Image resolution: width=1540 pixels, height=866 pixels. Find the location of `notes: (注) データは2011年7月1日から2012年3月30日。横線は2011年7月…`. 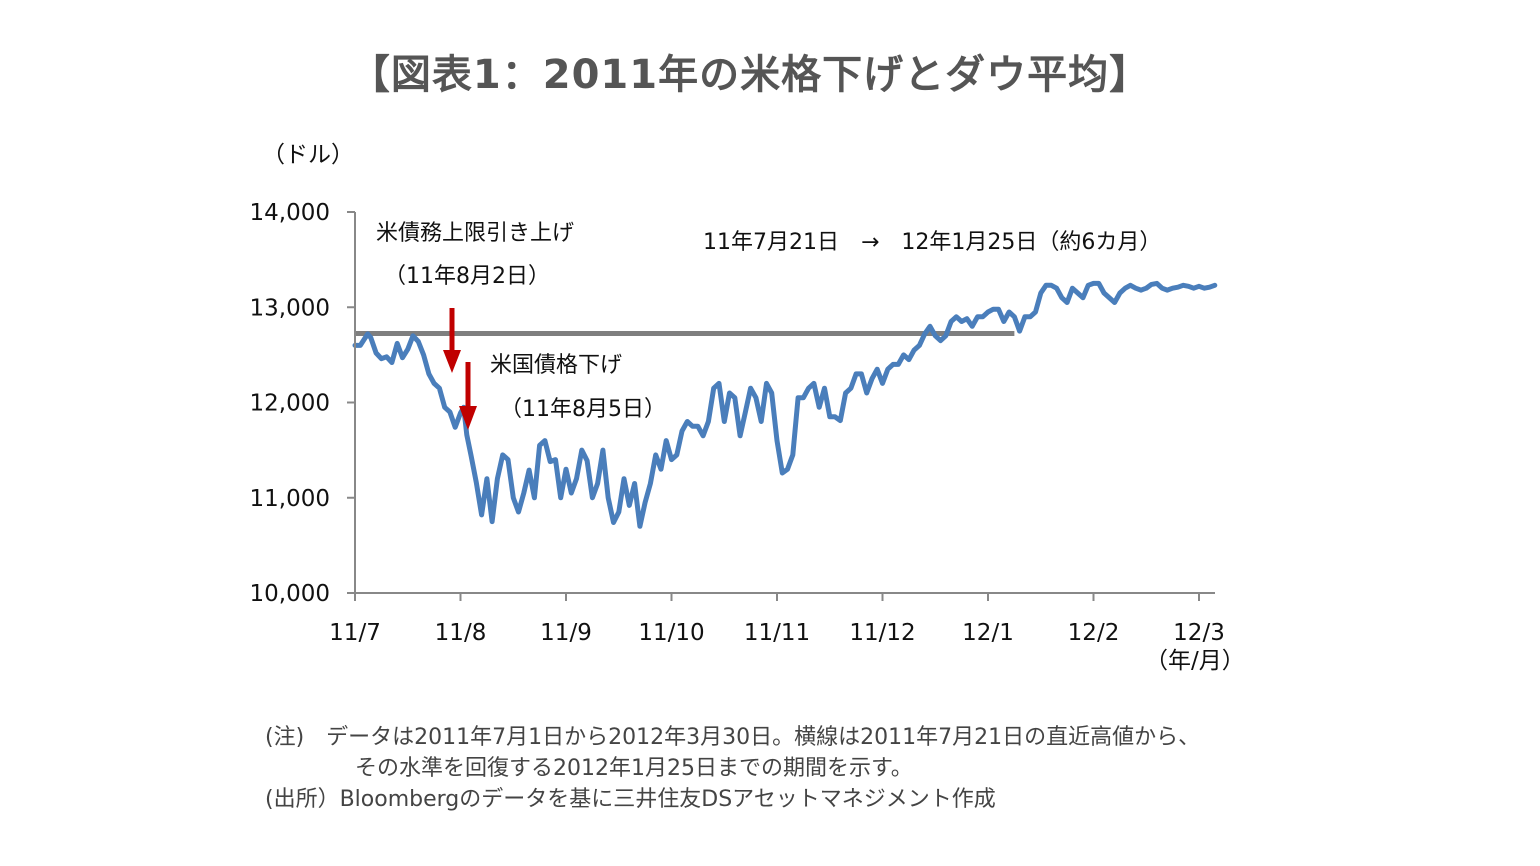

notes: (注) データは2011年7月1日から2012年3月30日。横線は2011年7月… is located at coordinates (732, 768).